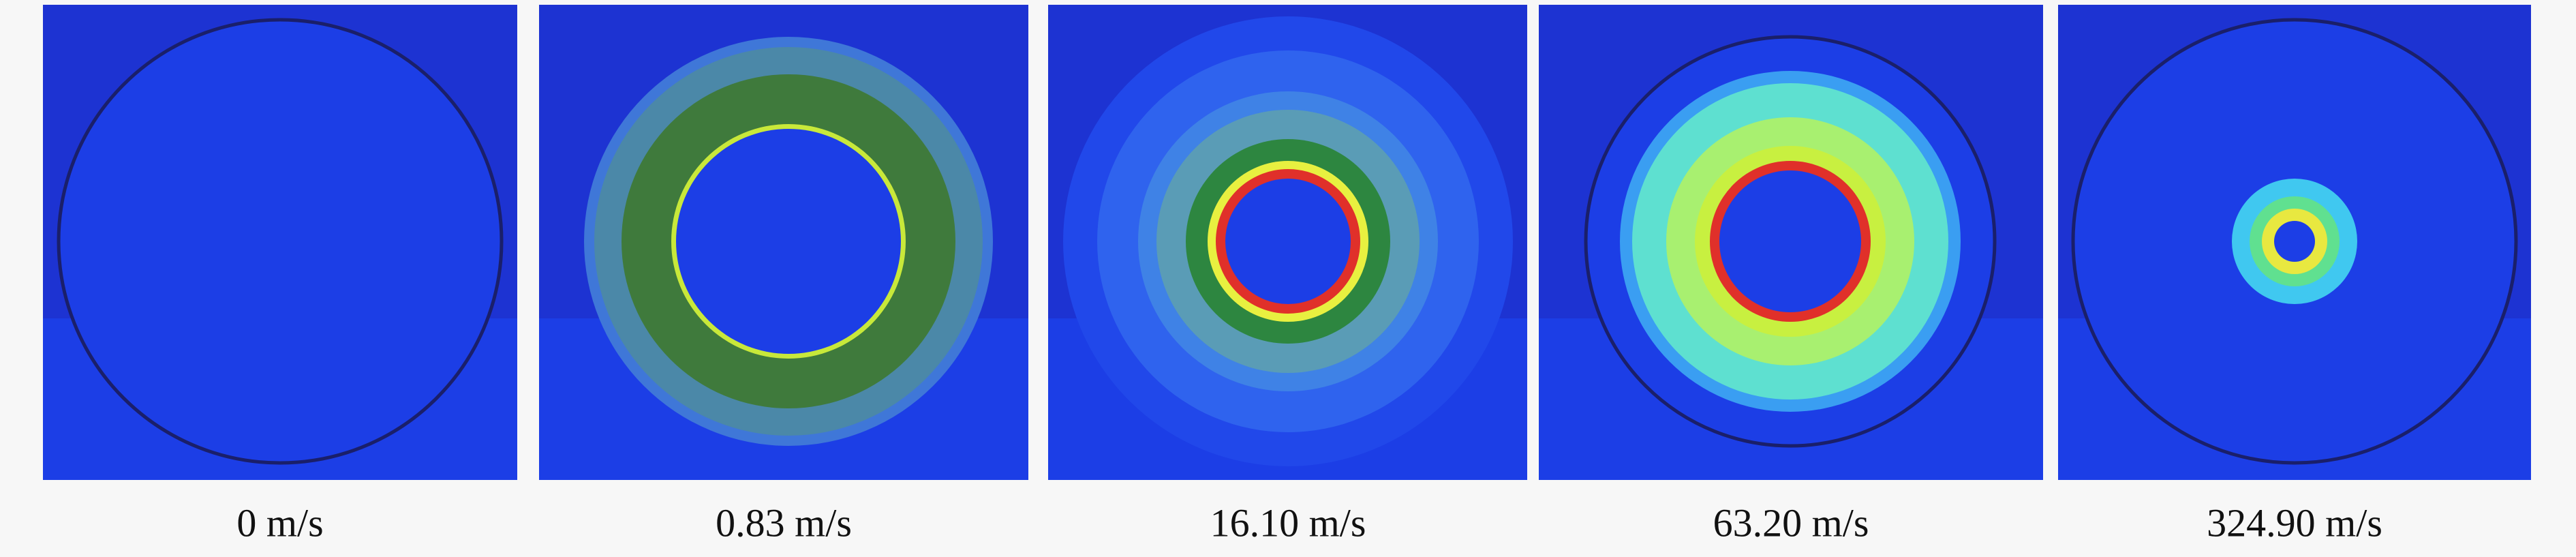 The width and height of the screenshot is (2576, 557). I want to click on caption: 16.10 m/s, so click(1288, 522).